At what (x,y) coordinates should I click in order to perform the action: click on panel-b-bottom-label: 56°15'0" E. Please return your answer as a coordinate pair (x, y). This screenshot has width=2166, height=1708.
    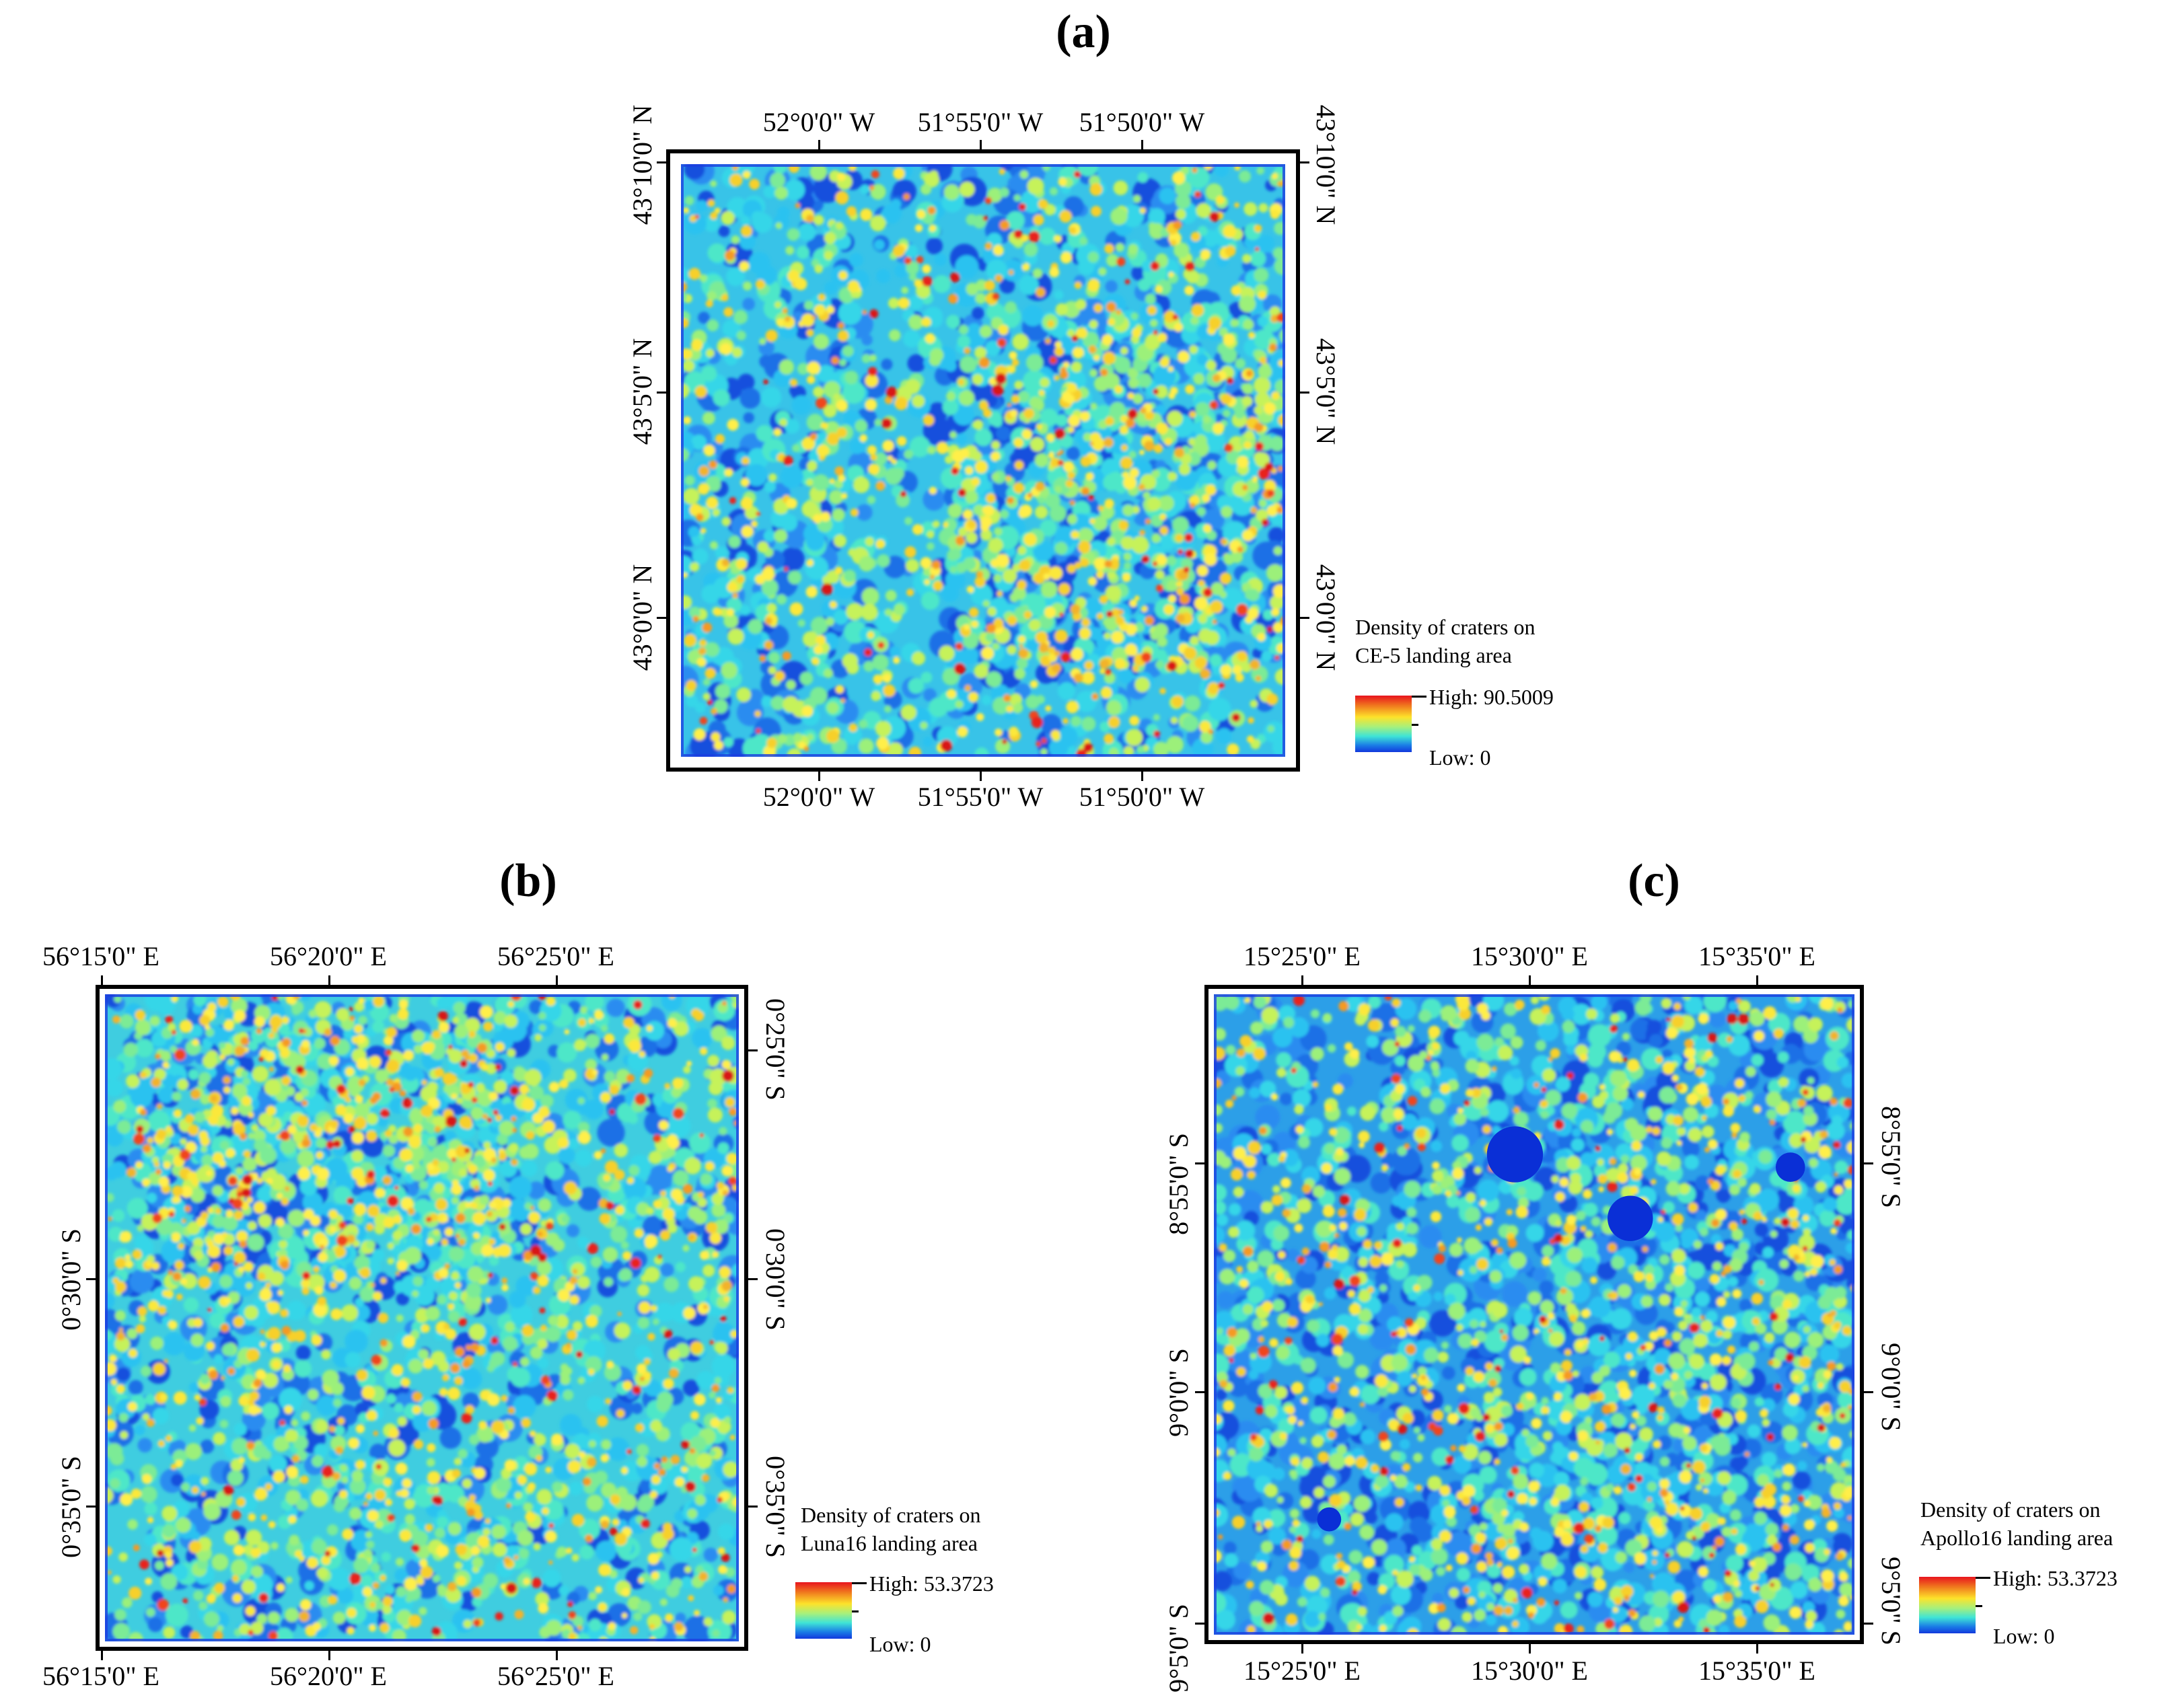
    Looking at the image, I should click on (100, 1676).